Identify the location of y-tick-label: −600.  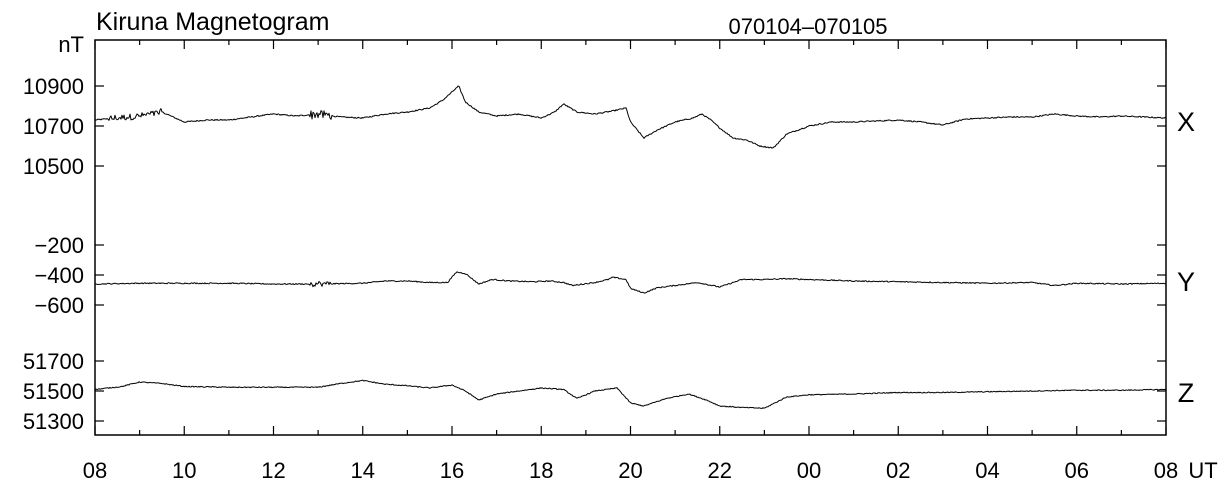
(59, 305).